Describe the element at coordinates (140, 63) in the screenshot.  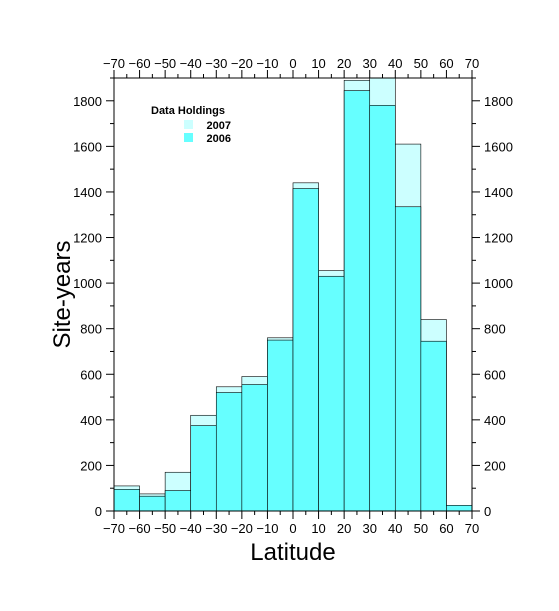
I see `x-tick-label-top: −60` at that location.